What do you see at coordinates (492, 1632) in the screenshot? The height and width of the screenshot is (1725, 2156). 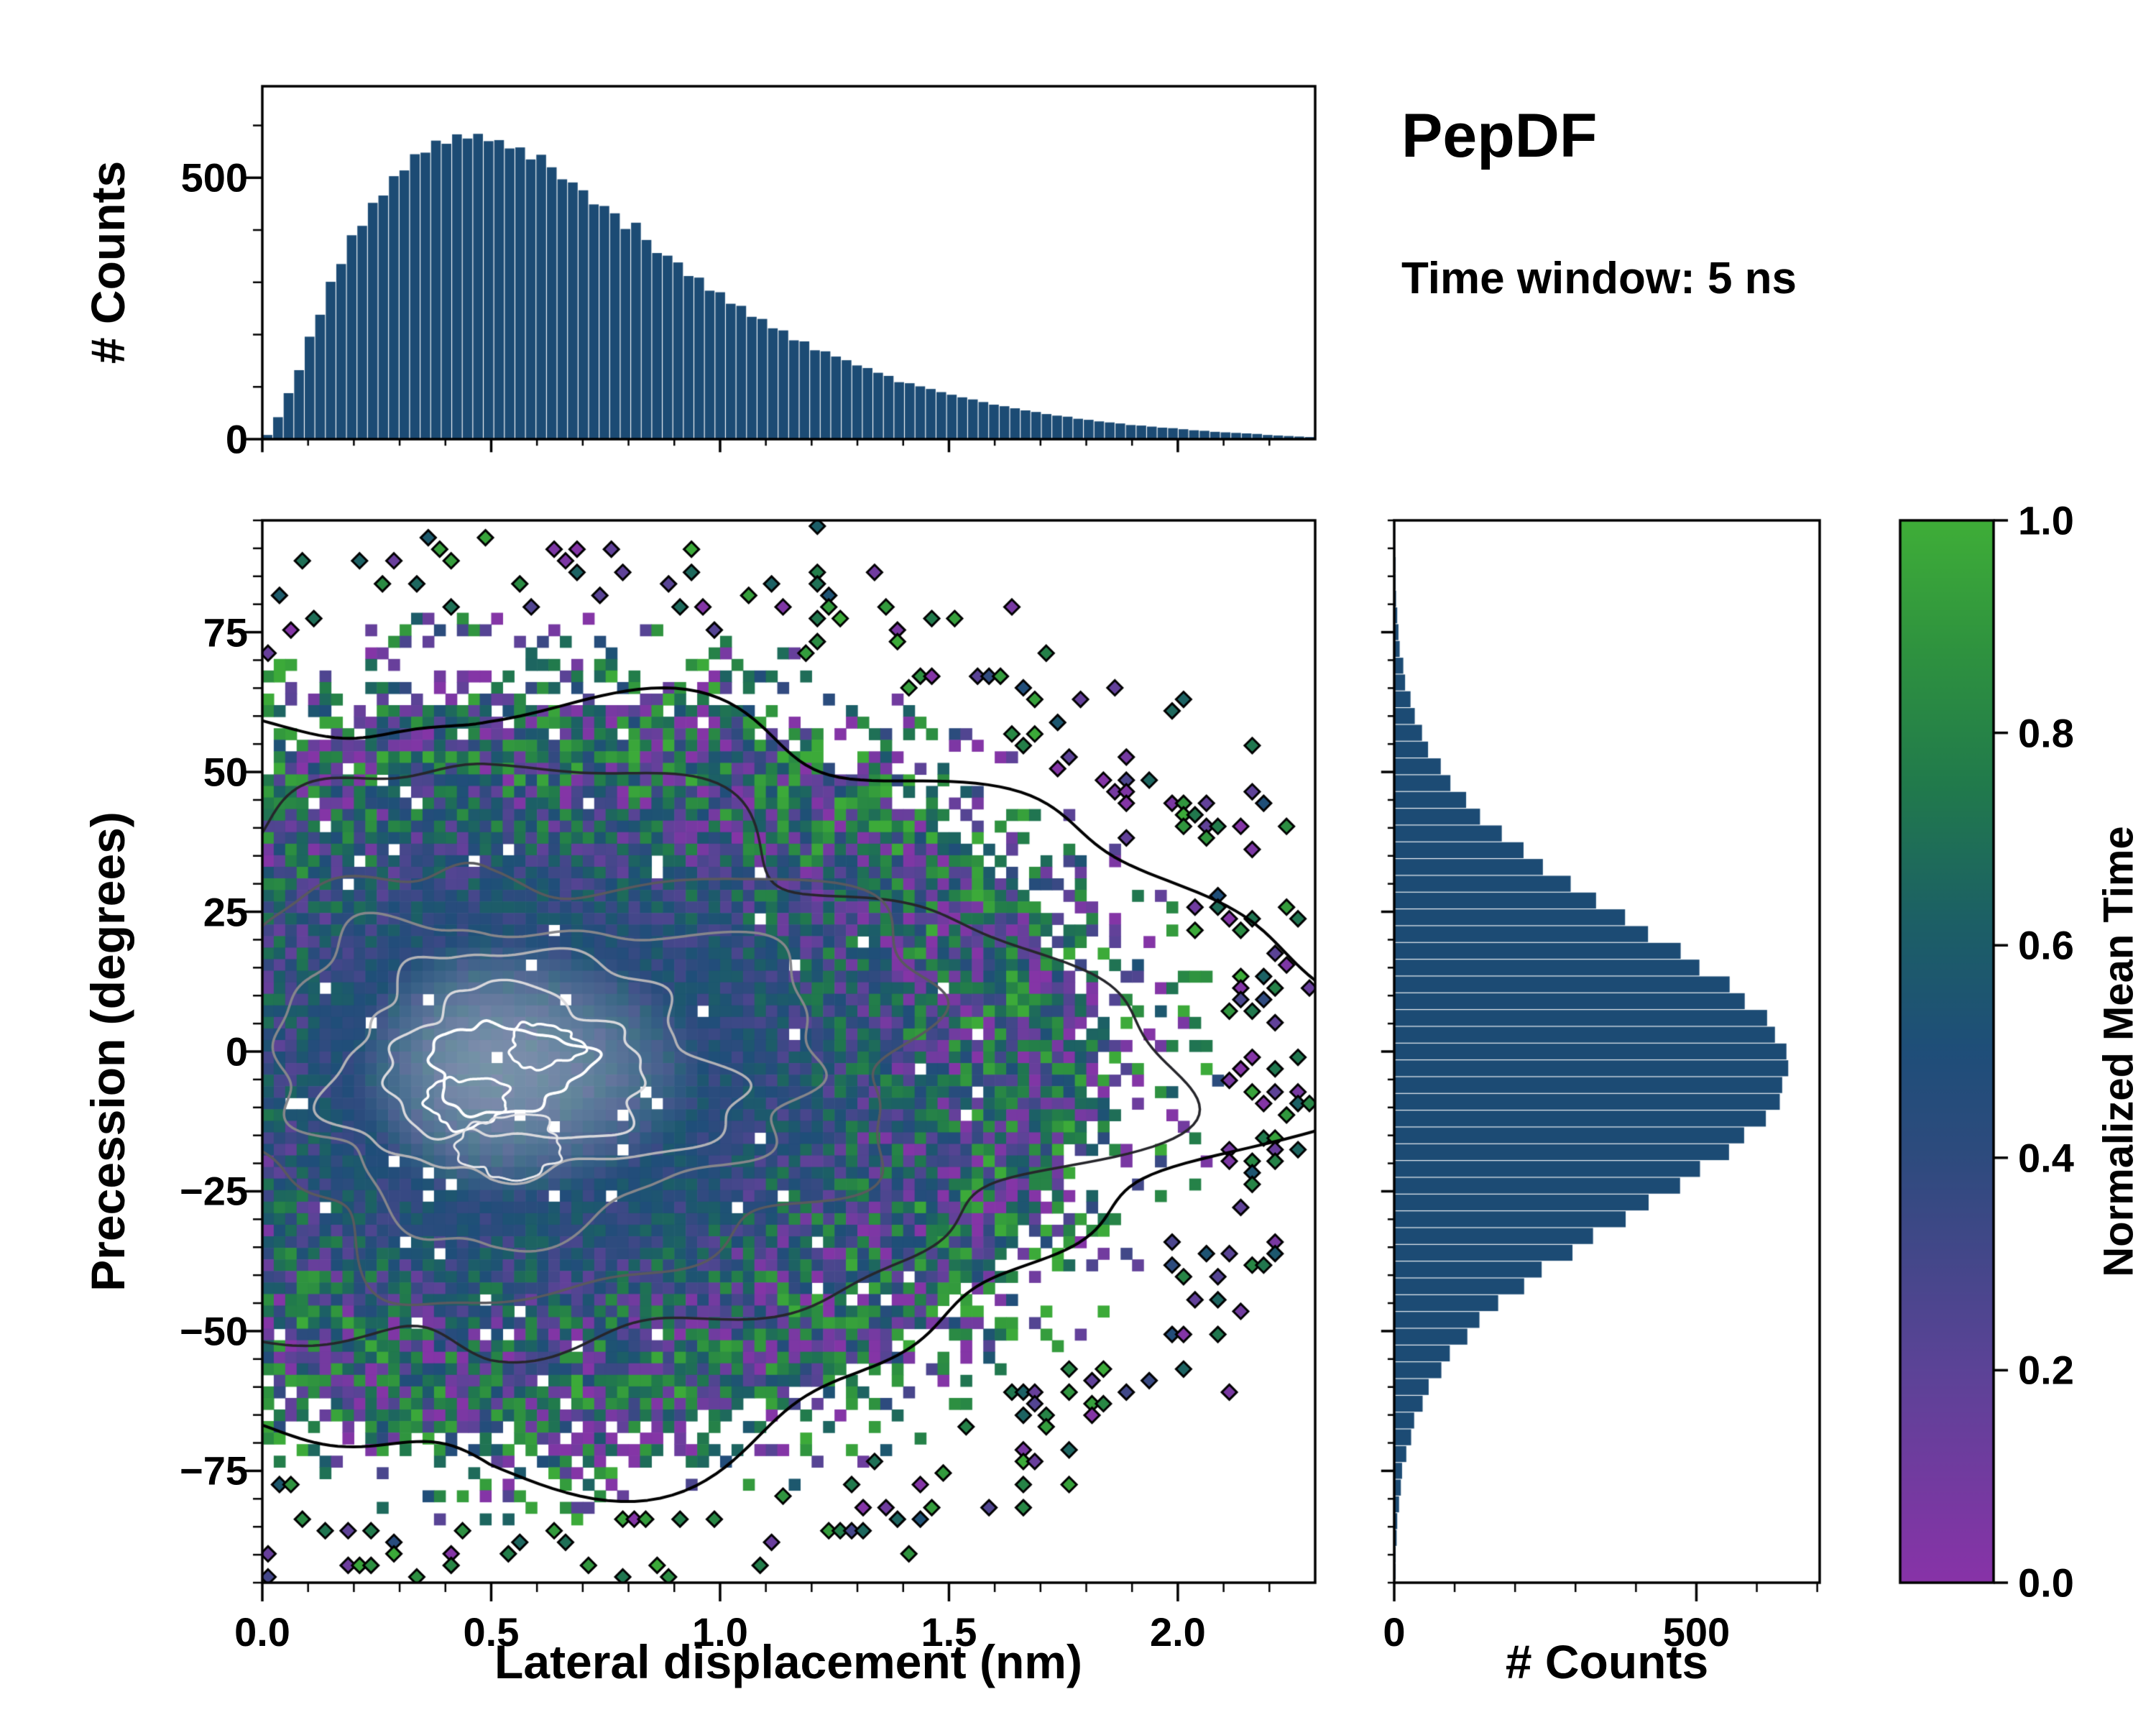 I see `tick-label: 0.5` at bounding box center [492, 1632].